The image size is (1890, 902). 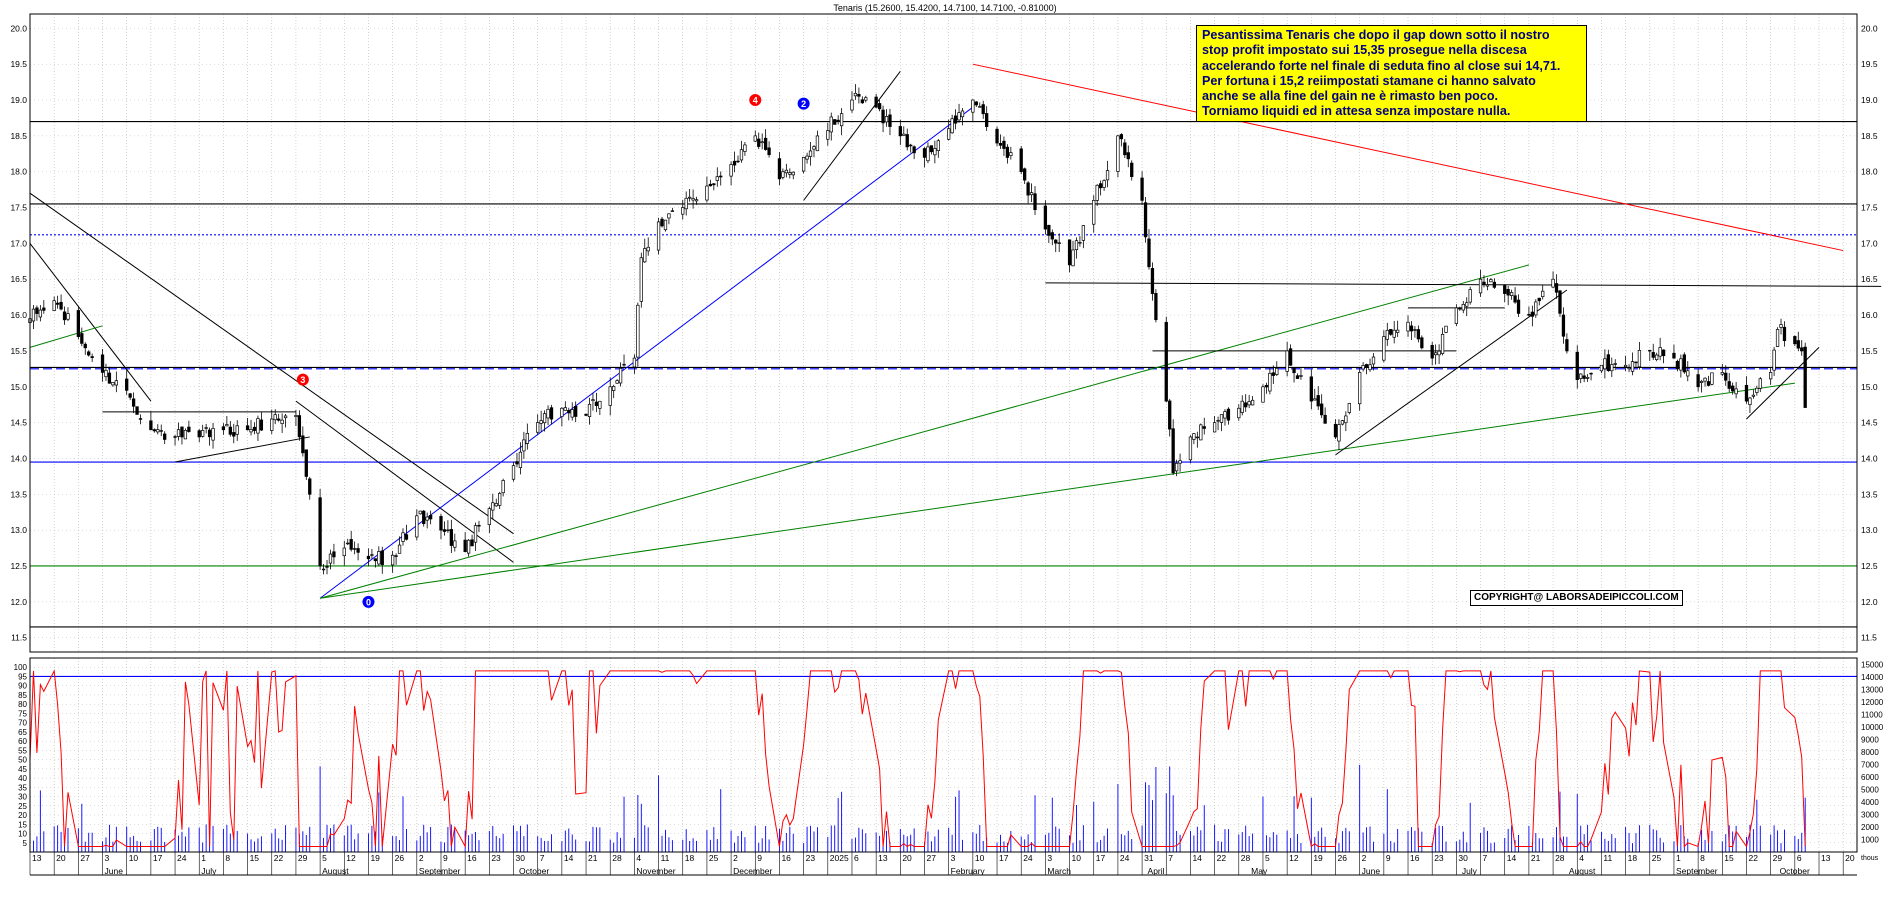 What do you see at coordinates (18, 494) in the screenshot?
I see `y-tick-label-left: 13.5` at bounding box center [18, 494].